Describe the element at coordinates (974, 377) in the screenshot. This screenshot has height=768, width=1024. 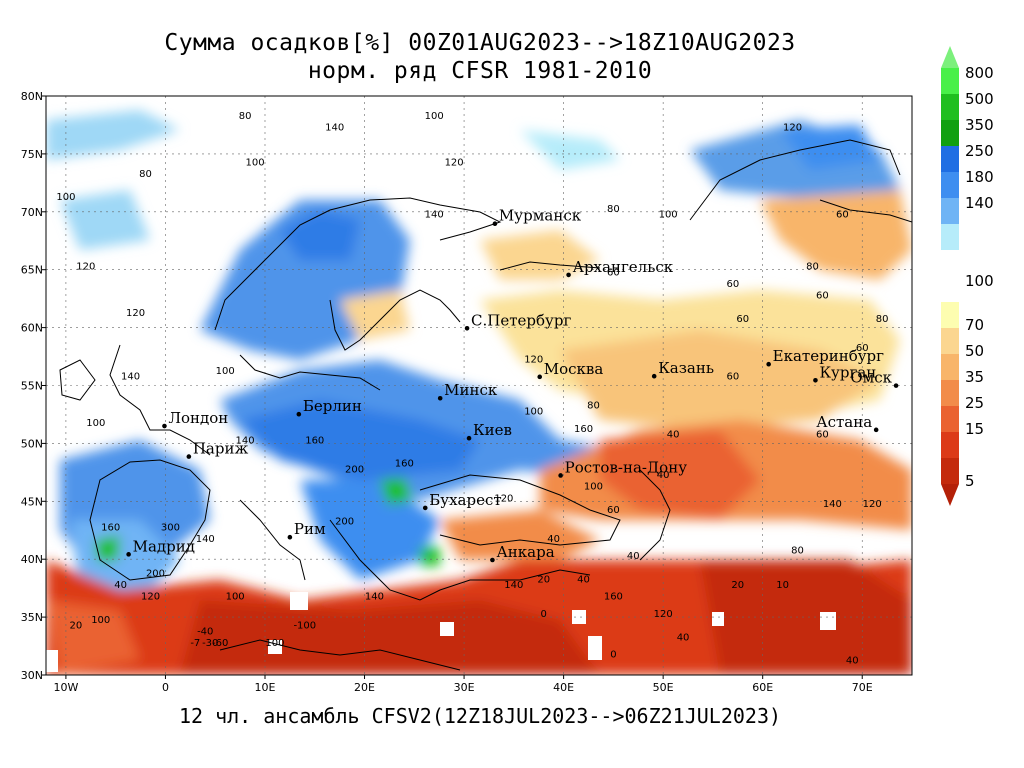
I see `colorbar-label: 35` at that location.